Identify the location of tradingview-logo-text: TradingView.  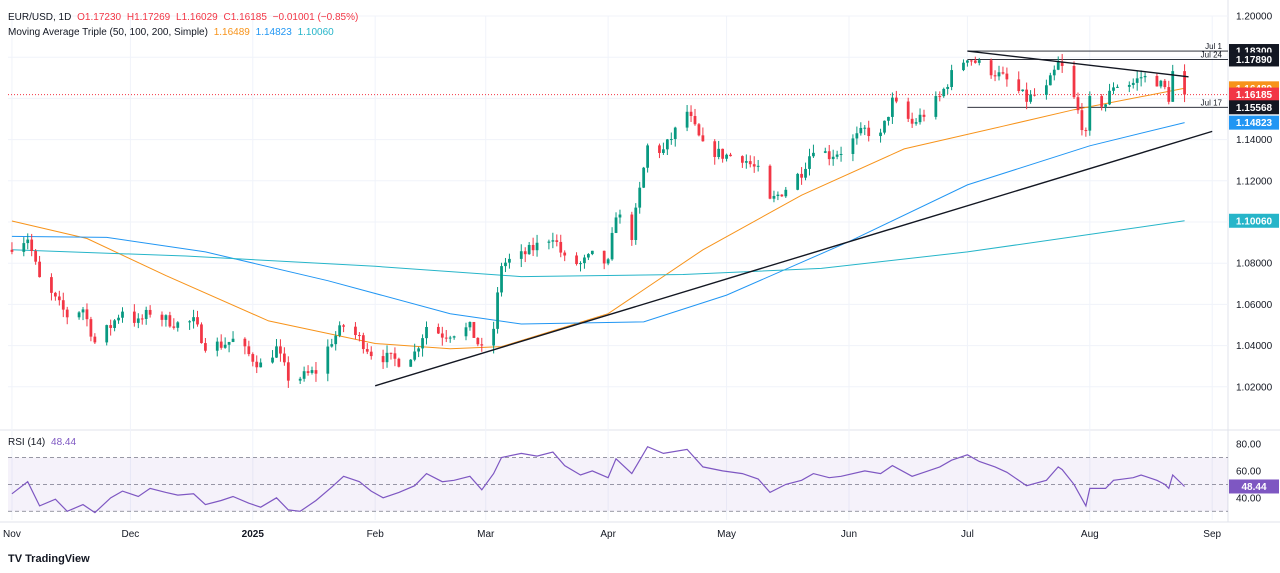
(57, 559).